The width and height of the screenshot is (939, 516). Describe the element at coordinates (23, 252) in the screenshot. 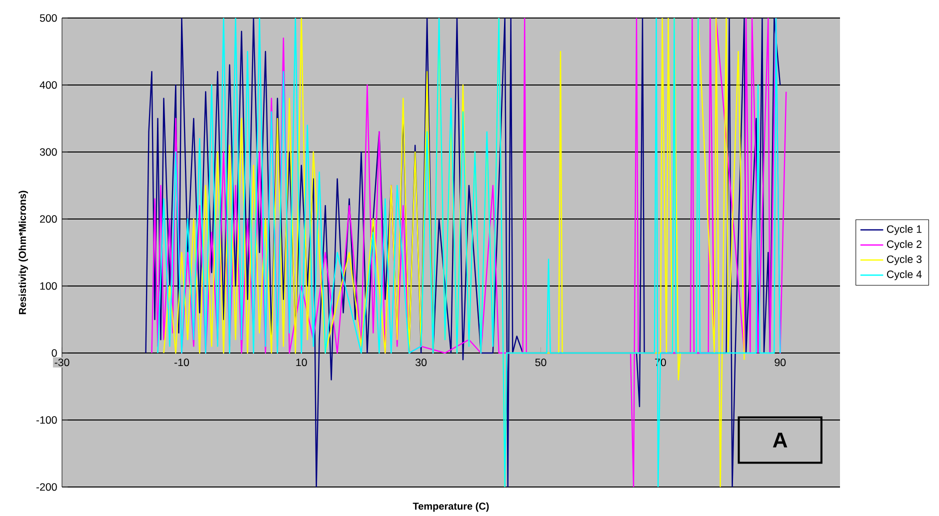

I see `y-axis-title: Resistivity (Ohm*Microns)` at that location.